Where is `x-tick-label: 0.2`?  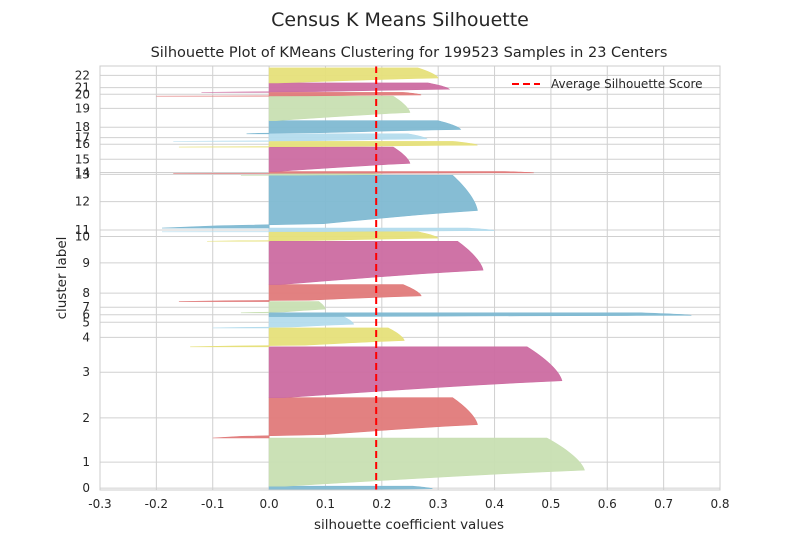
x-tick-label: 0.2 is located at coordinates (381, 504).